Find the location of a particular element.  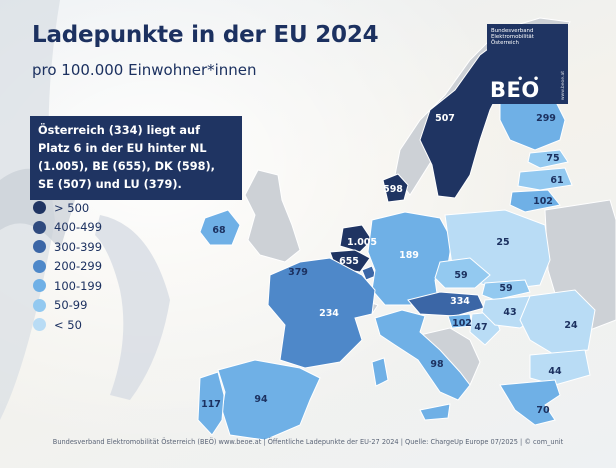

country-latvia is located at coordinates (545, 179).